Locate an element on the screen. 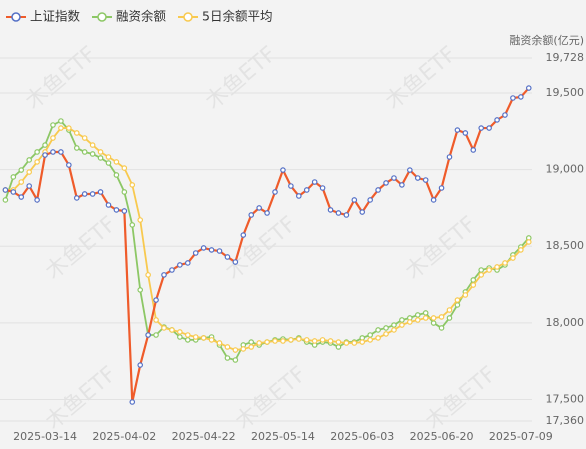  x-tick-label: 2025-03-14 is located at coordinates (45, 436).